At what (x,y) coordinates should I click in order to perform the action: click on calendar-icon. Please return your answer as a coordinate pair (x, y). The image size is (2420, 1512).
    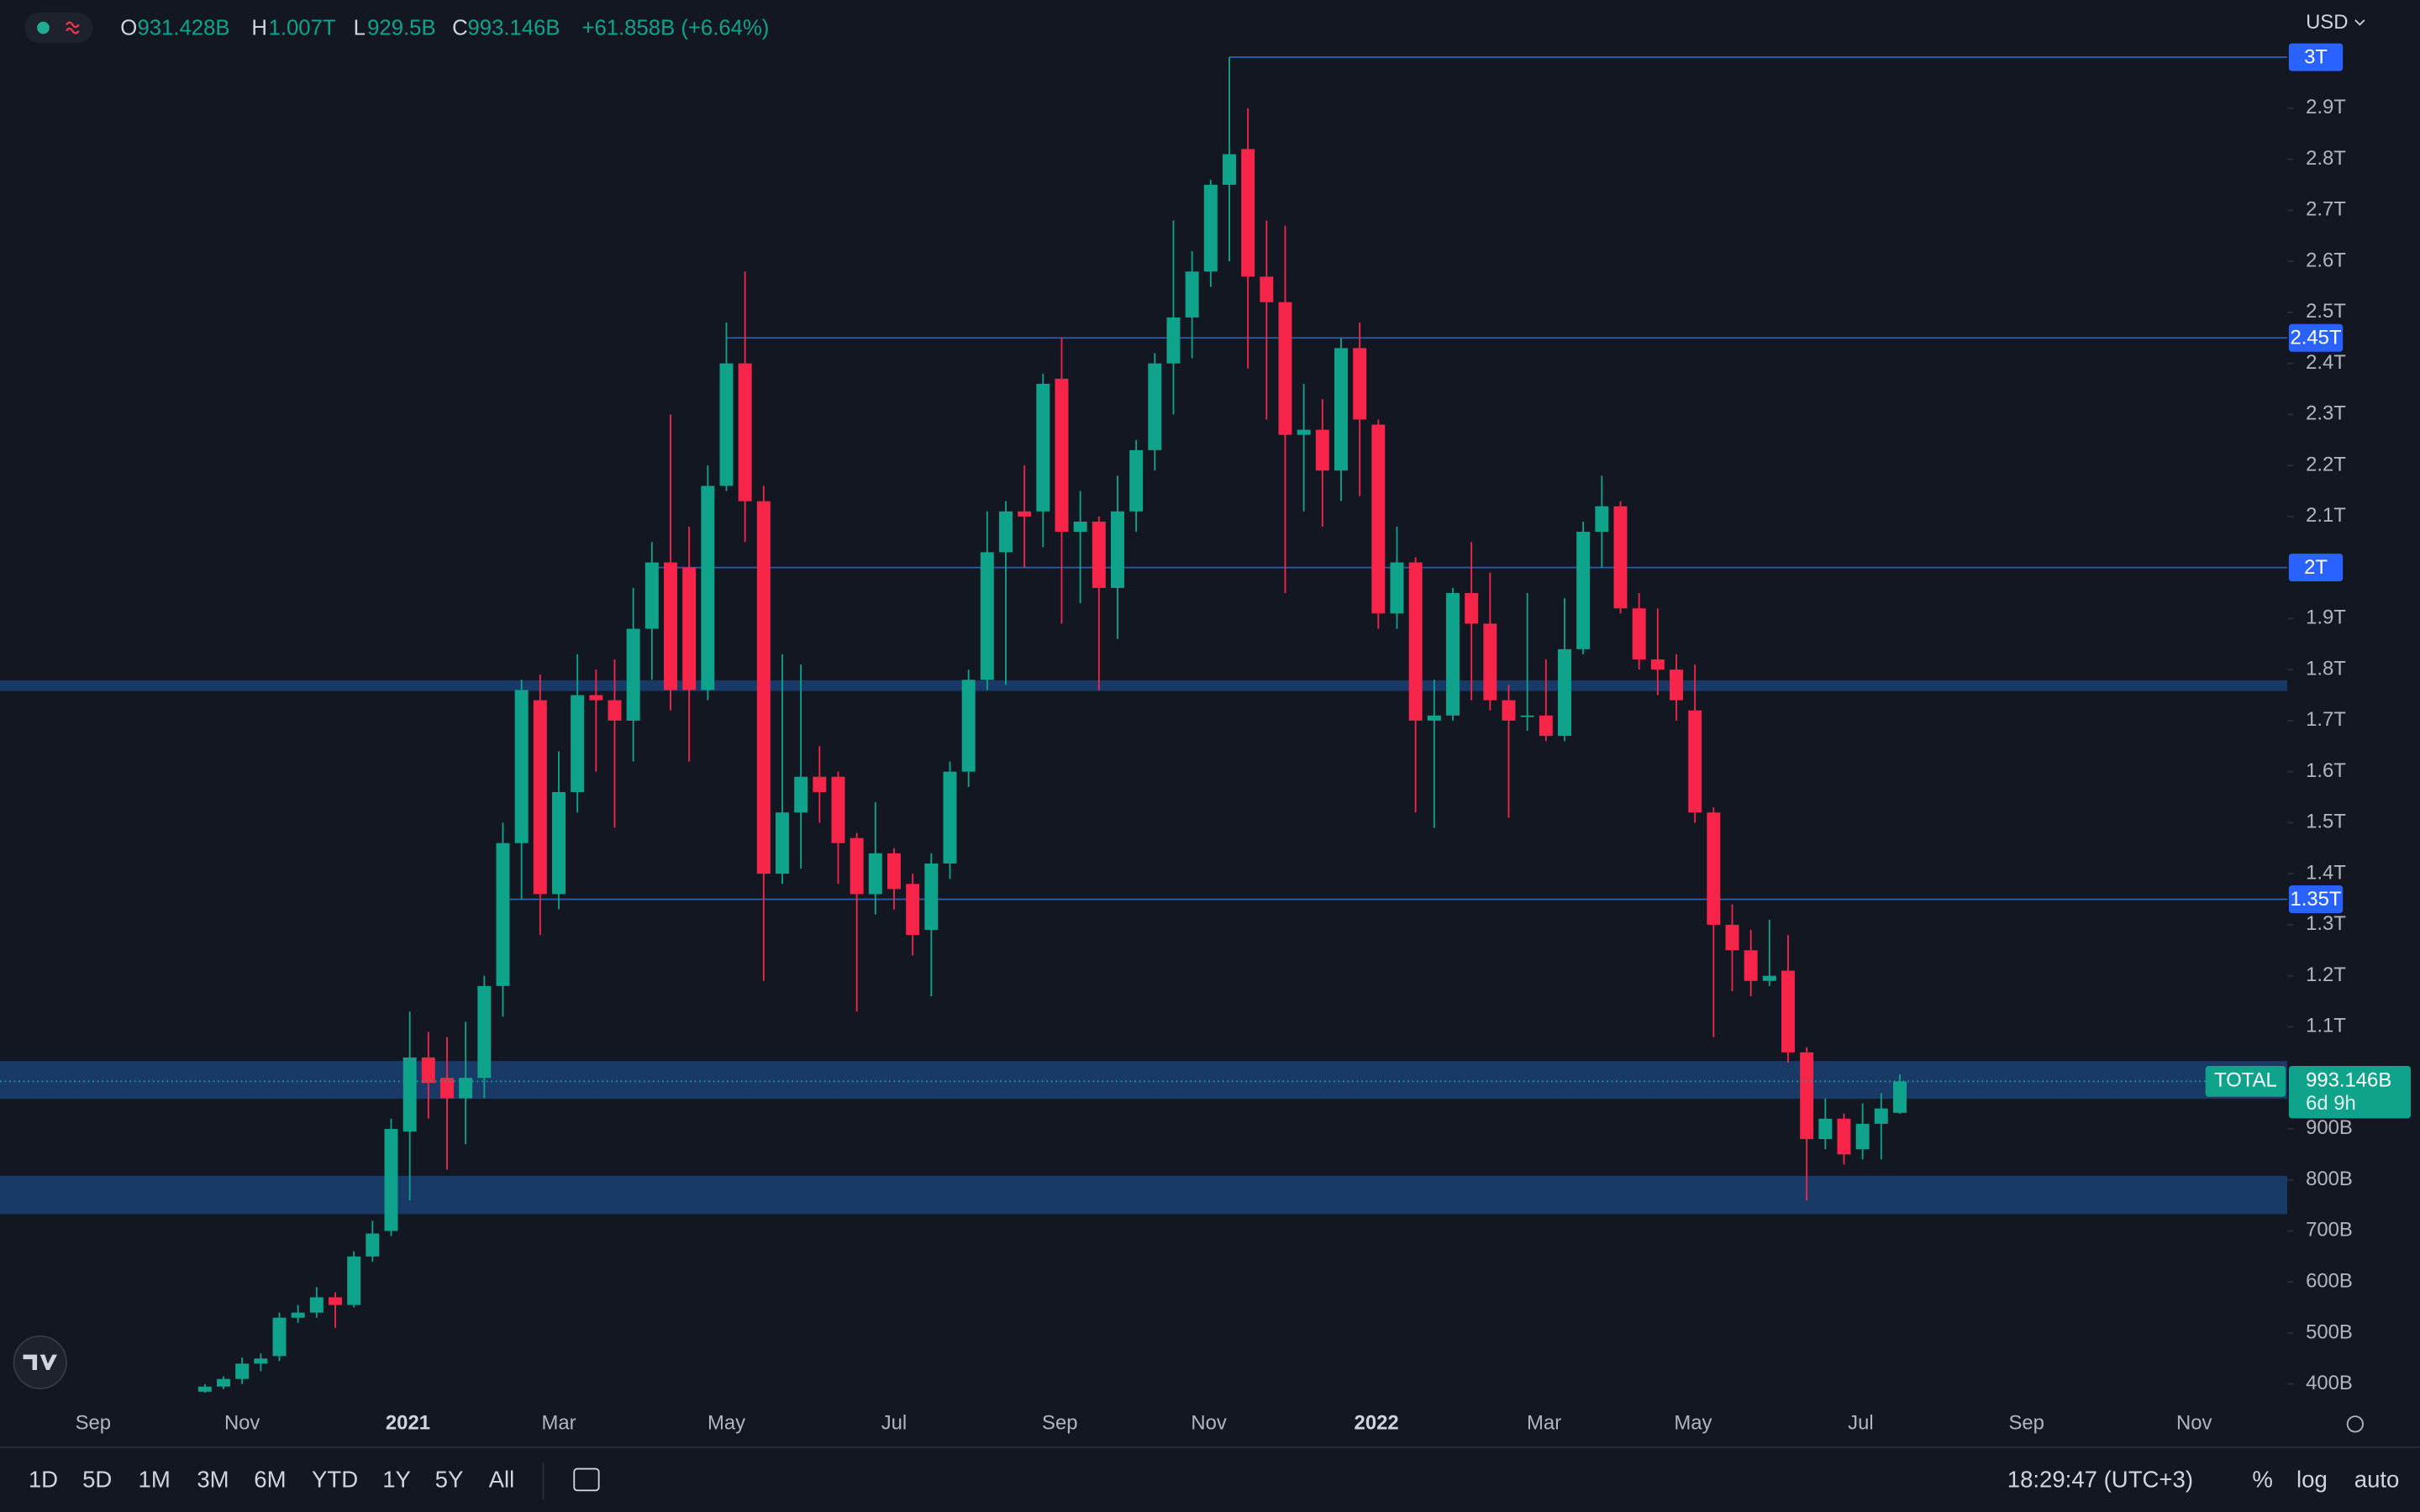
    Looking at the image, I should click on (586, 1479).